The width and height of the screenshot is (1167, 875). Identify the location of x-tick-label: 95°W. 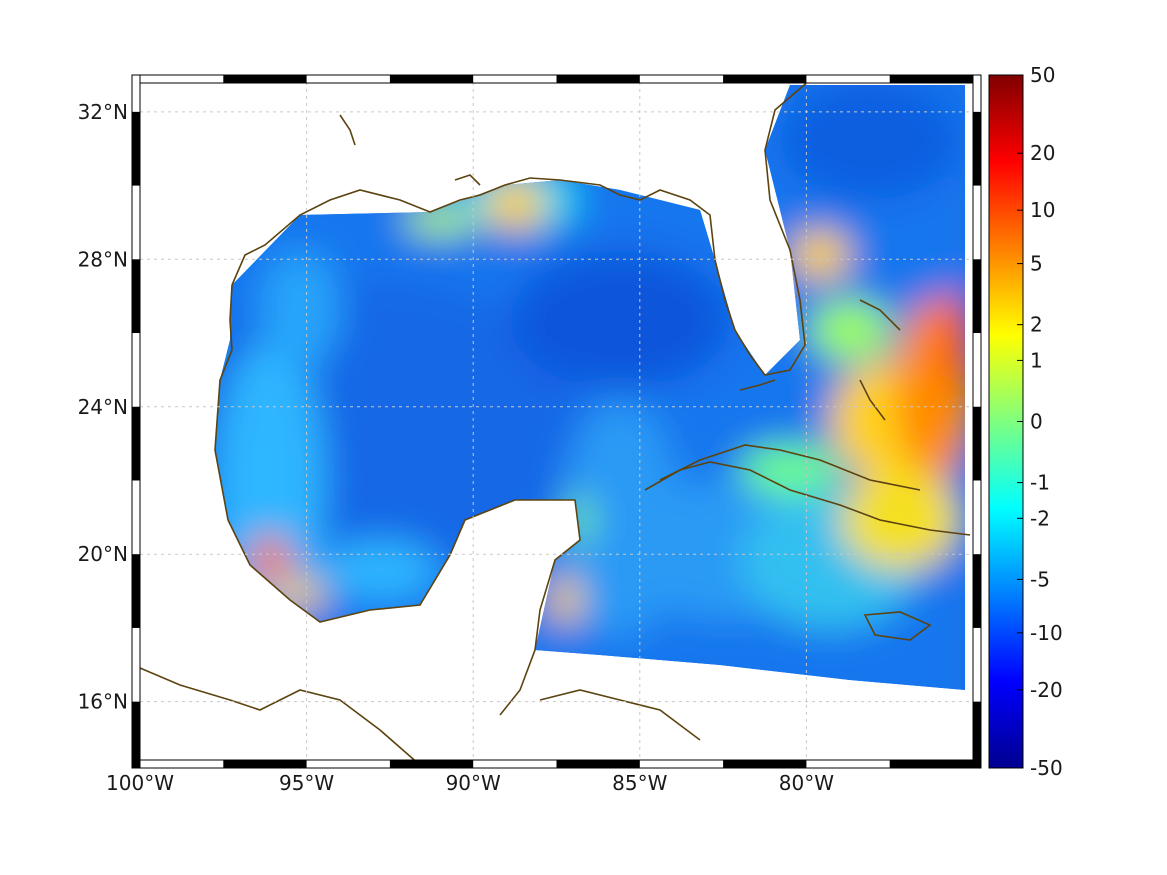
(306, 783).